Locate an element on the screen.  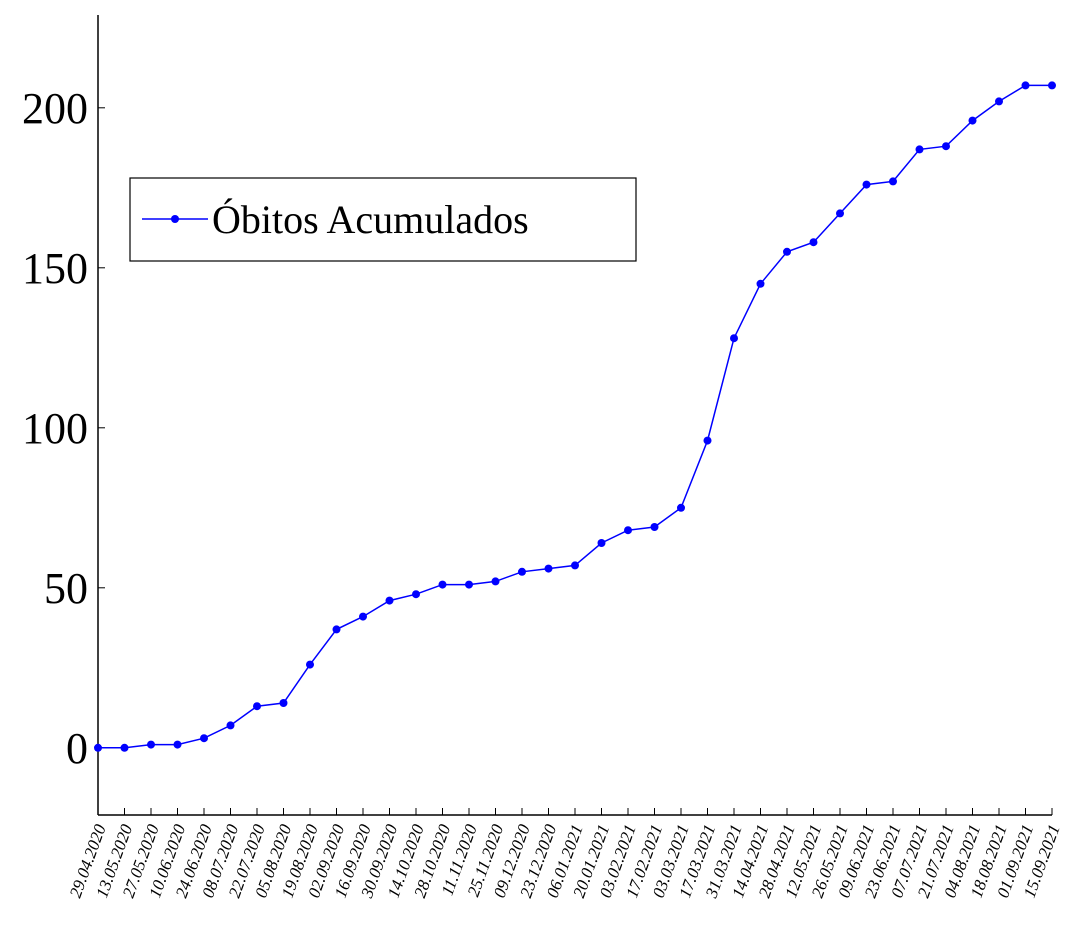
y-tick-label: 100 is located at coordinates (55, 428).